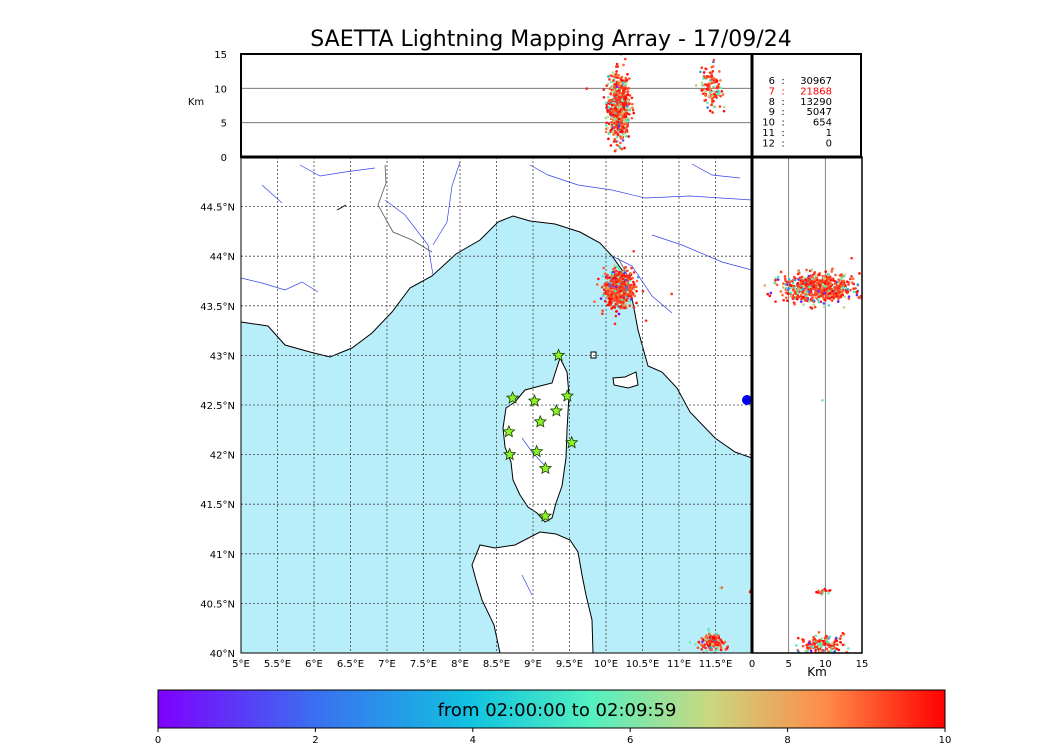 The width and height of the screenshot is (1050, 750). Describe the element at coordinates (241, 664) in the screenshot. I see `lon-tick-label: 5°E` at that location.